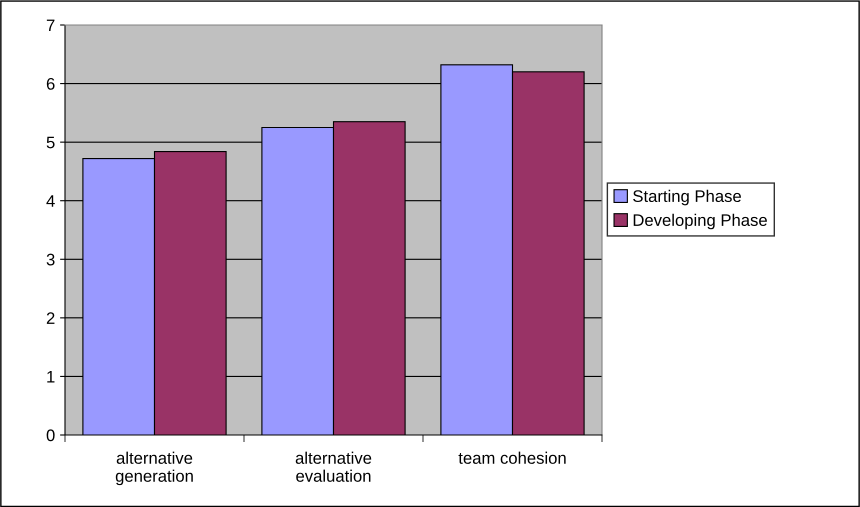  Describe the element at coordinates (154, 469) in the screenshot. I see `x-tick-label: alternative generation` at that location.